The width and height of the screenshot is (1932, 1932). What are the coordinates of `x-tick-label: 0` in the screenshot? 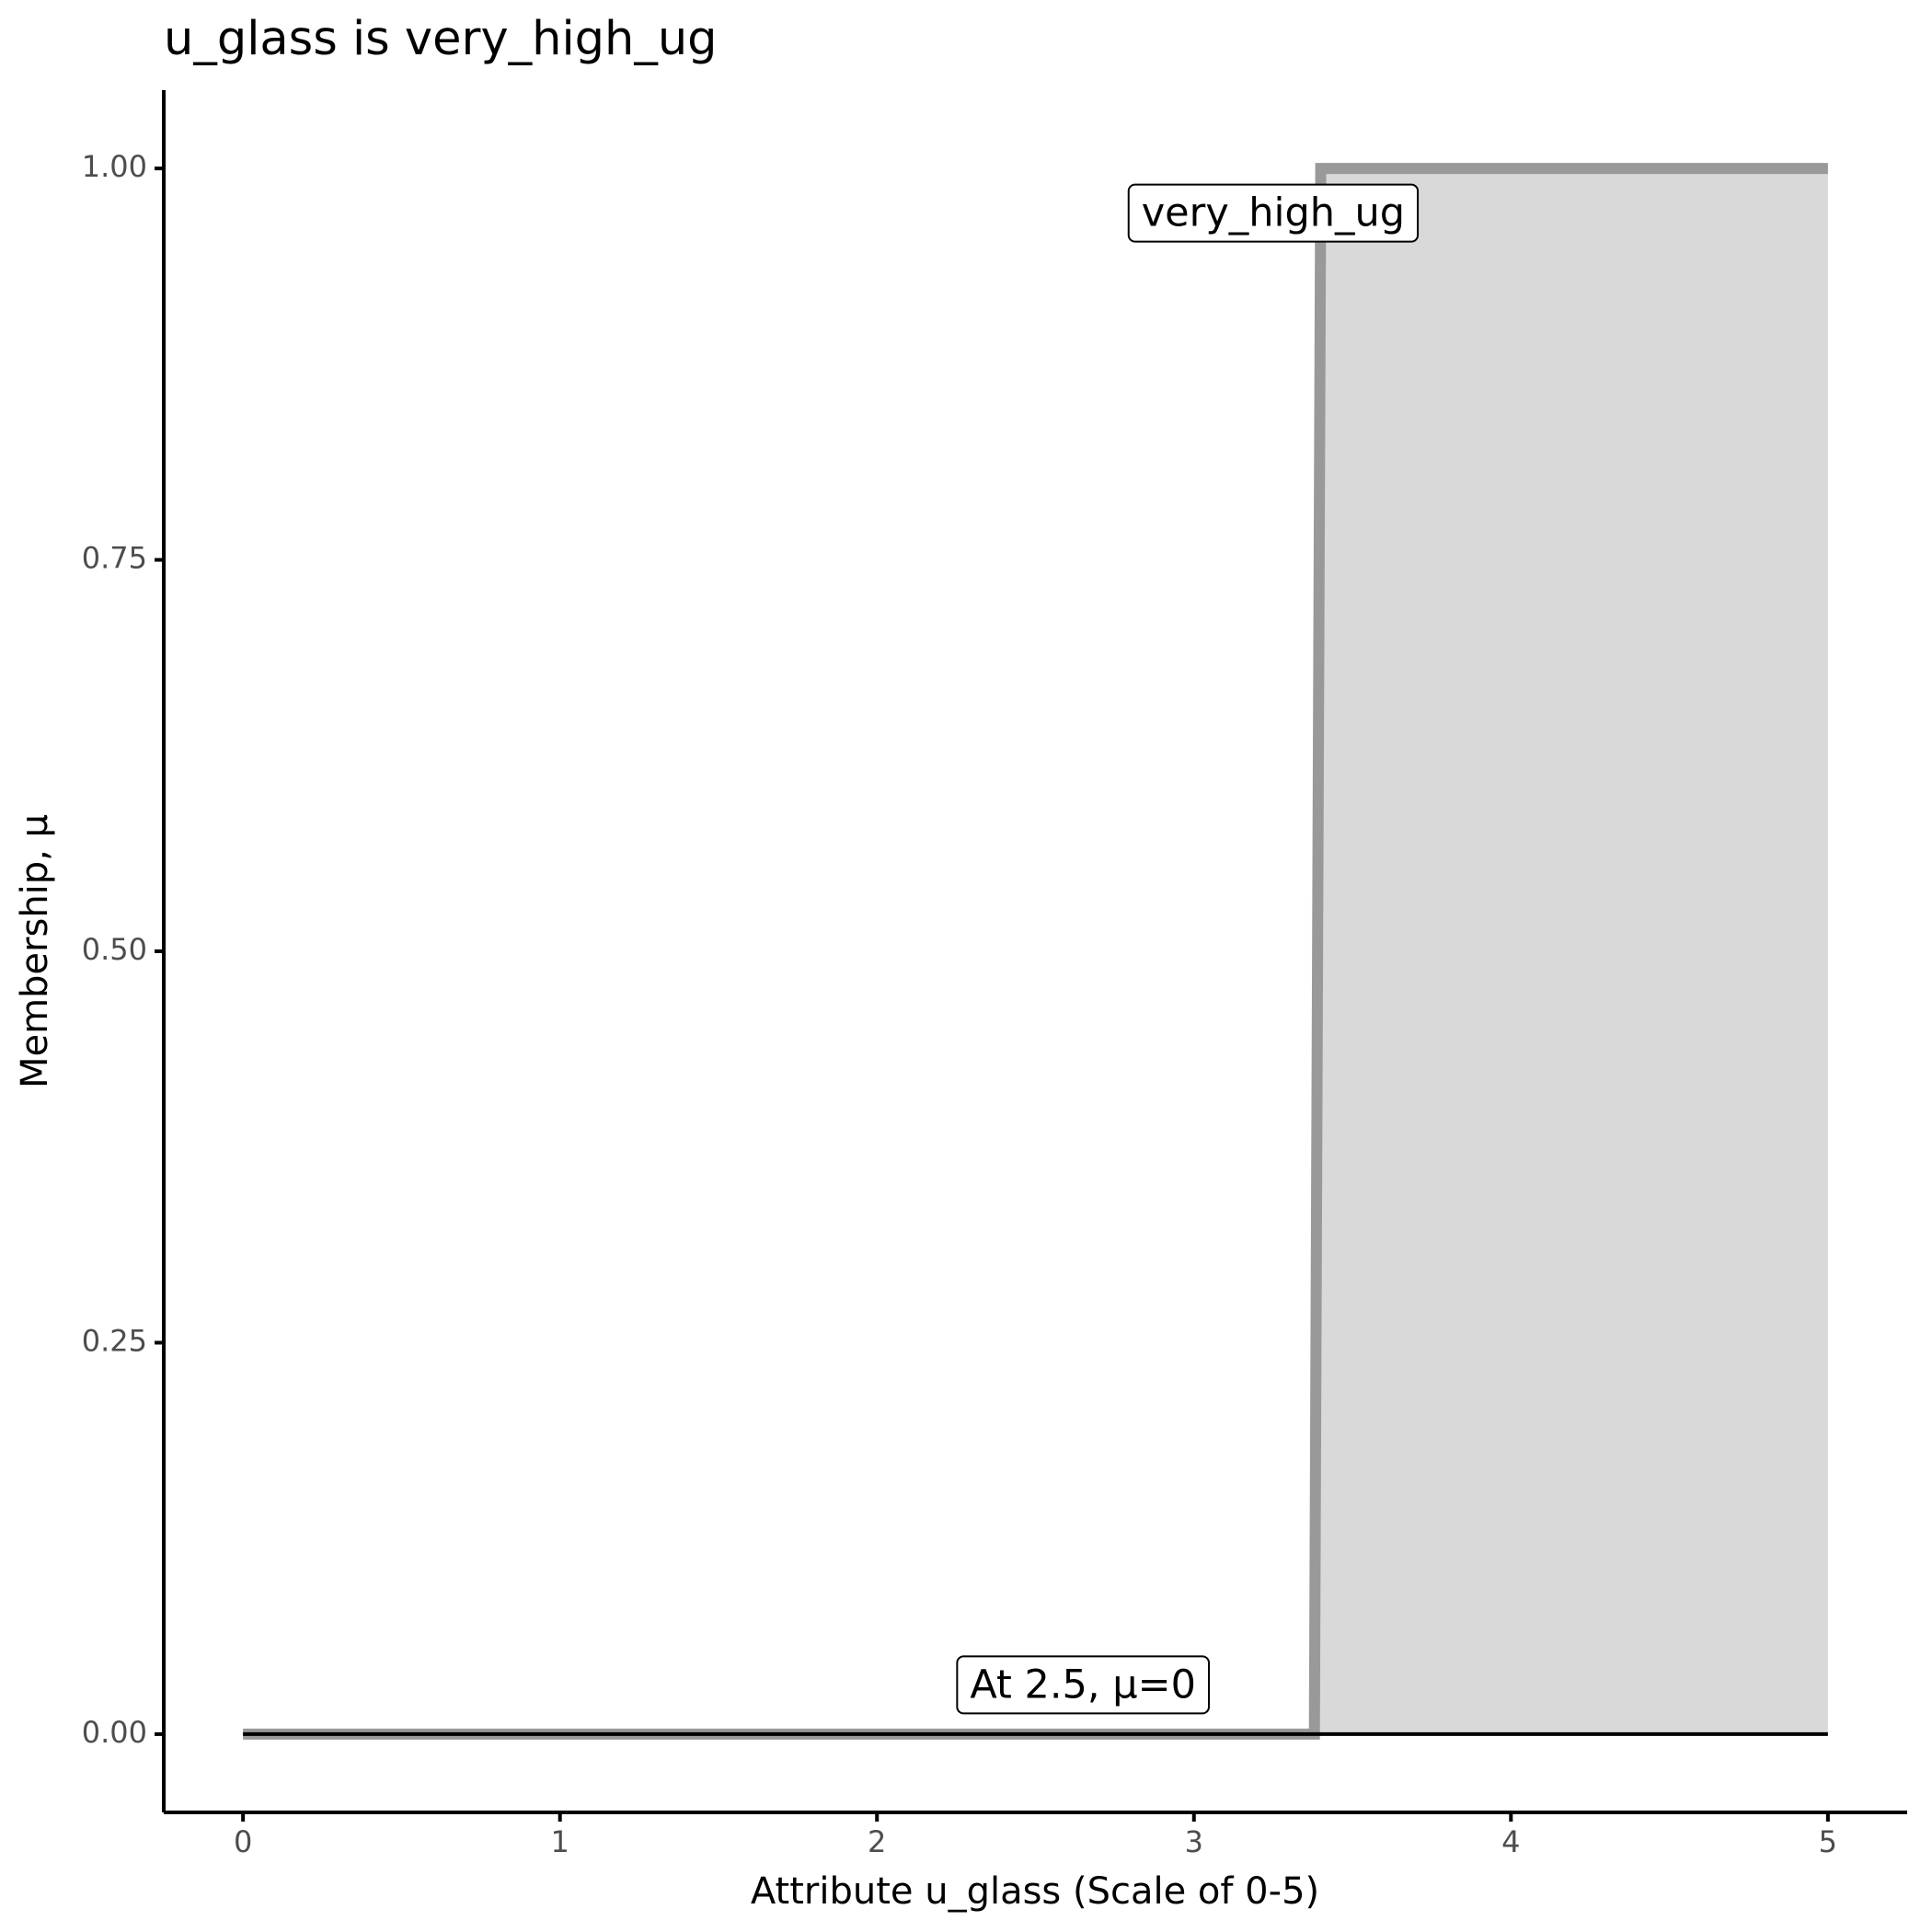 It's located at (243, 1841).